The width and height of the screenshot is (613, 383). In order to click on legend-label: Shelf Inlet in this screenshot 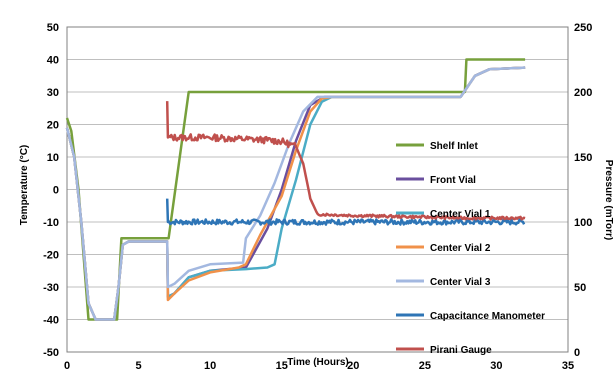, I will do `click(454, 146)`.